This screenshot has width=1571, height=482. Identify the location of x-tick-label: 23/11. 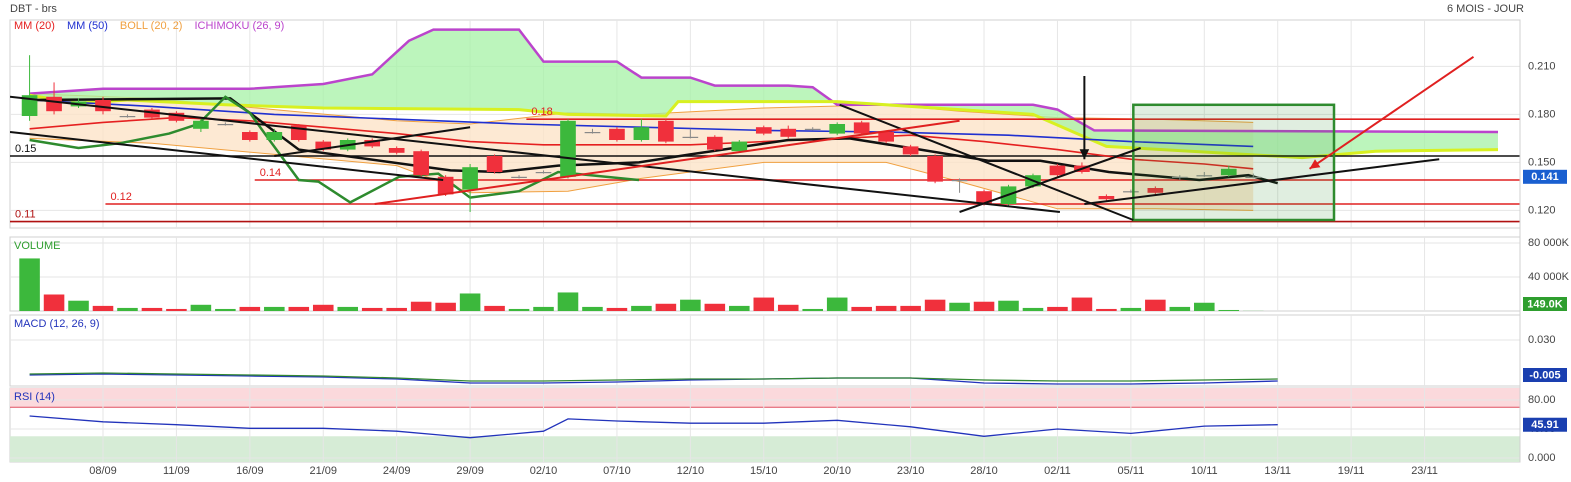
(1424, 471).